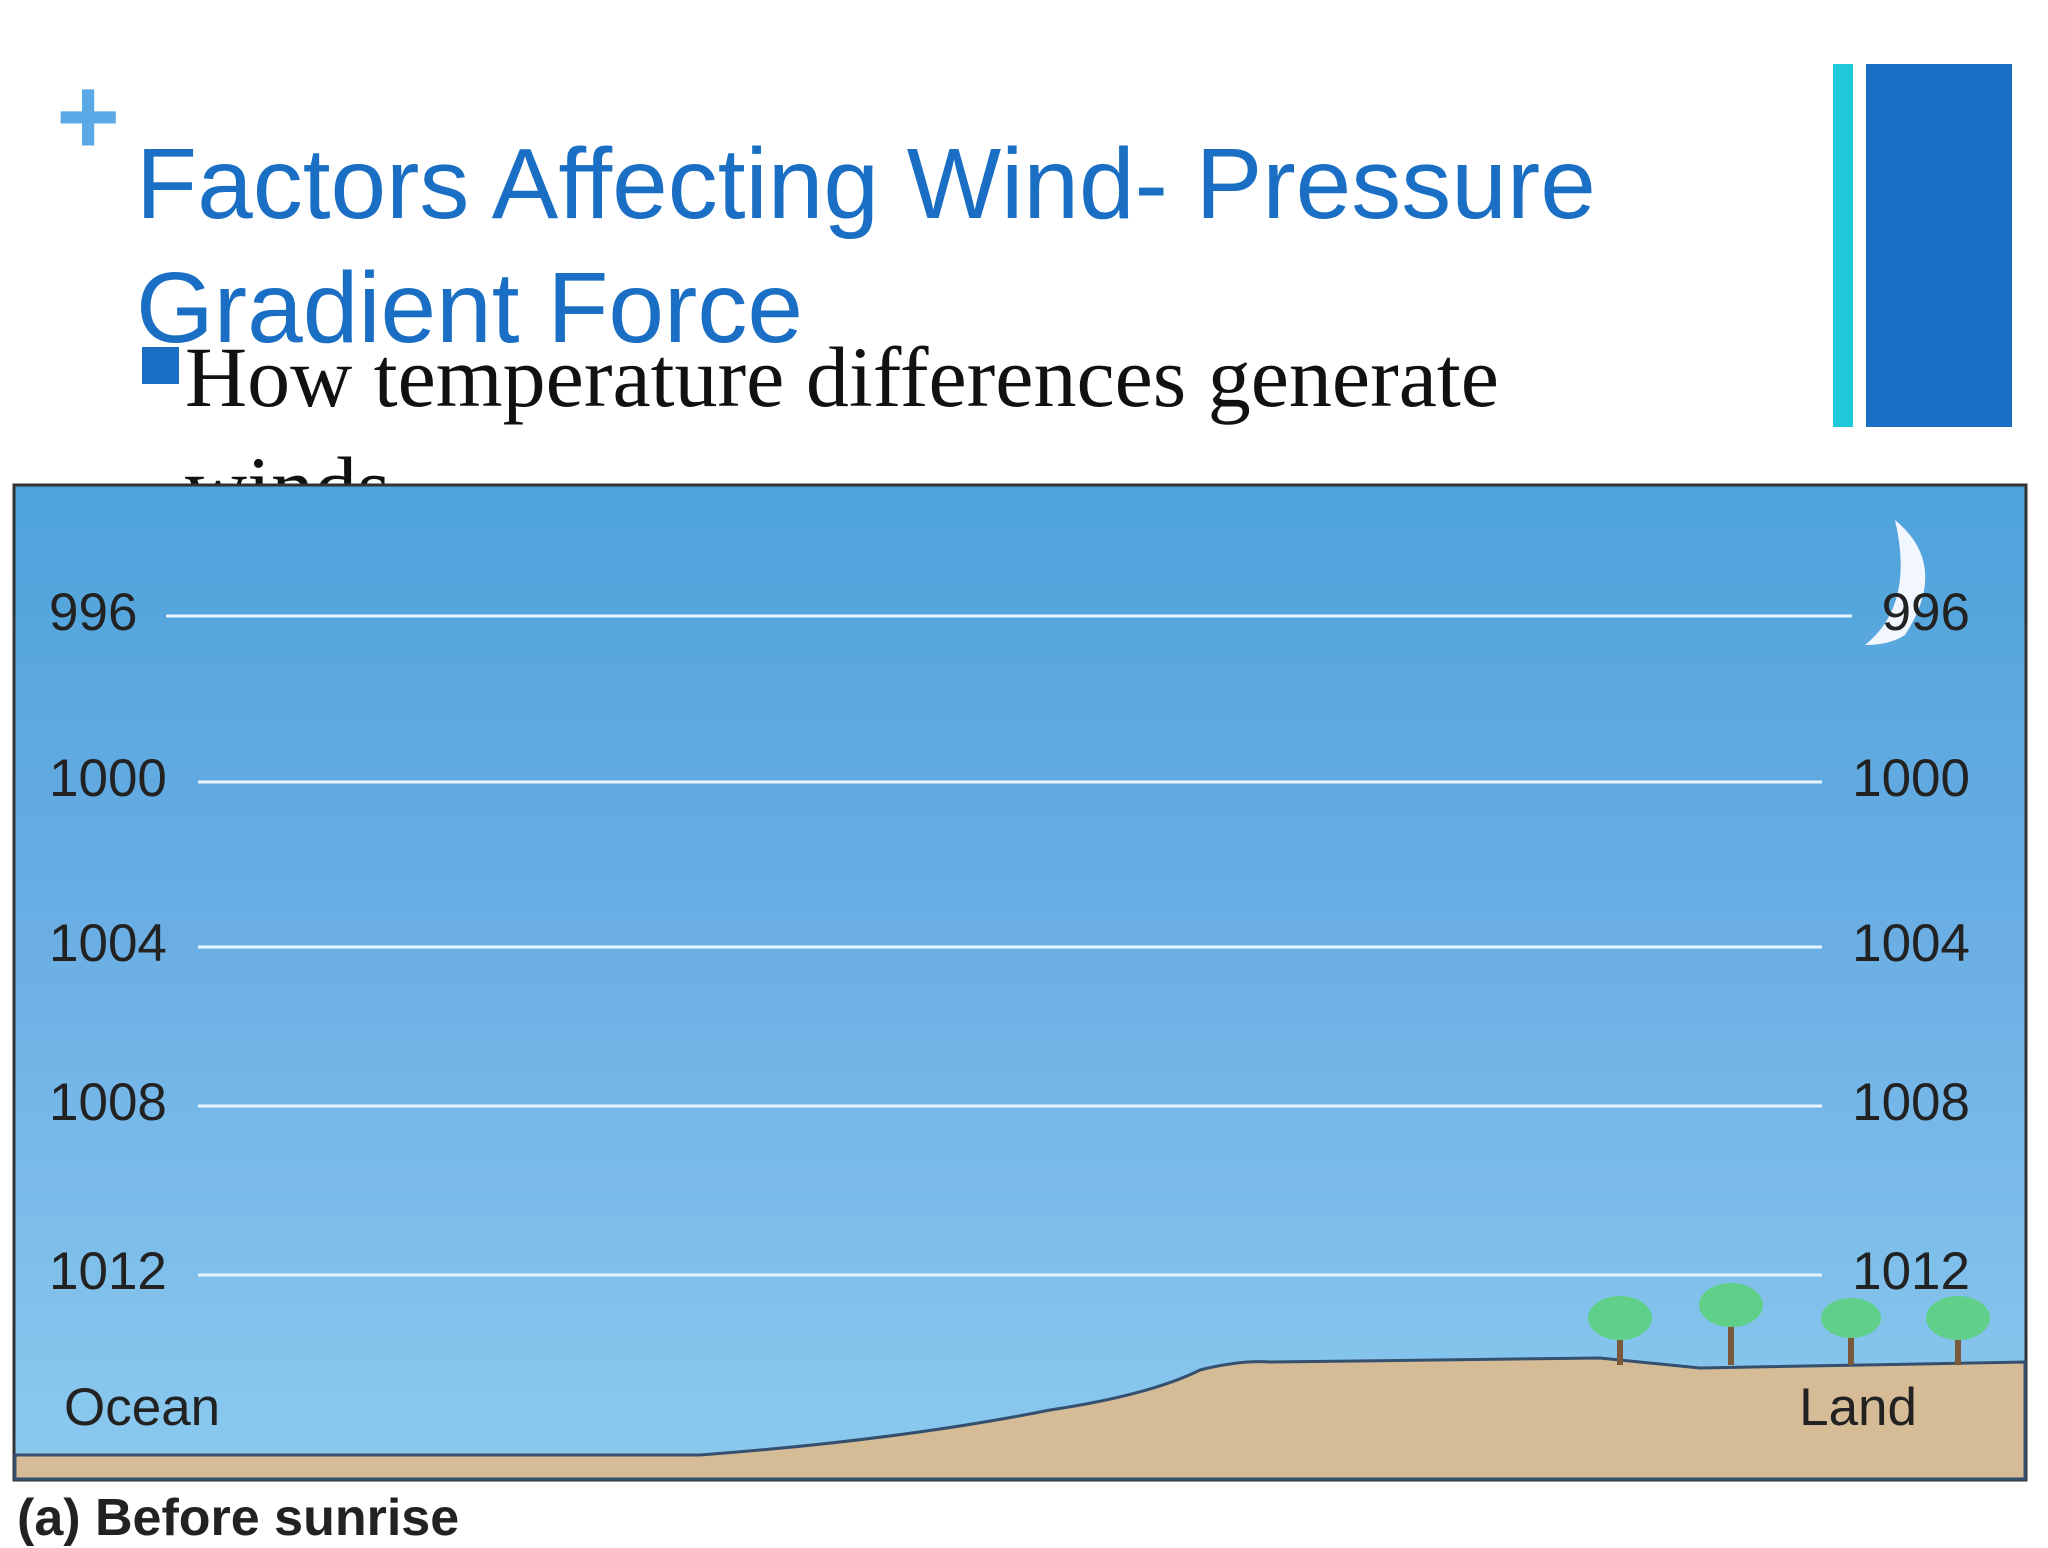  What do you see at coordinates (160, 365) in the screenshot?
I see `bullet-marker` at bounding box center [160, 365].